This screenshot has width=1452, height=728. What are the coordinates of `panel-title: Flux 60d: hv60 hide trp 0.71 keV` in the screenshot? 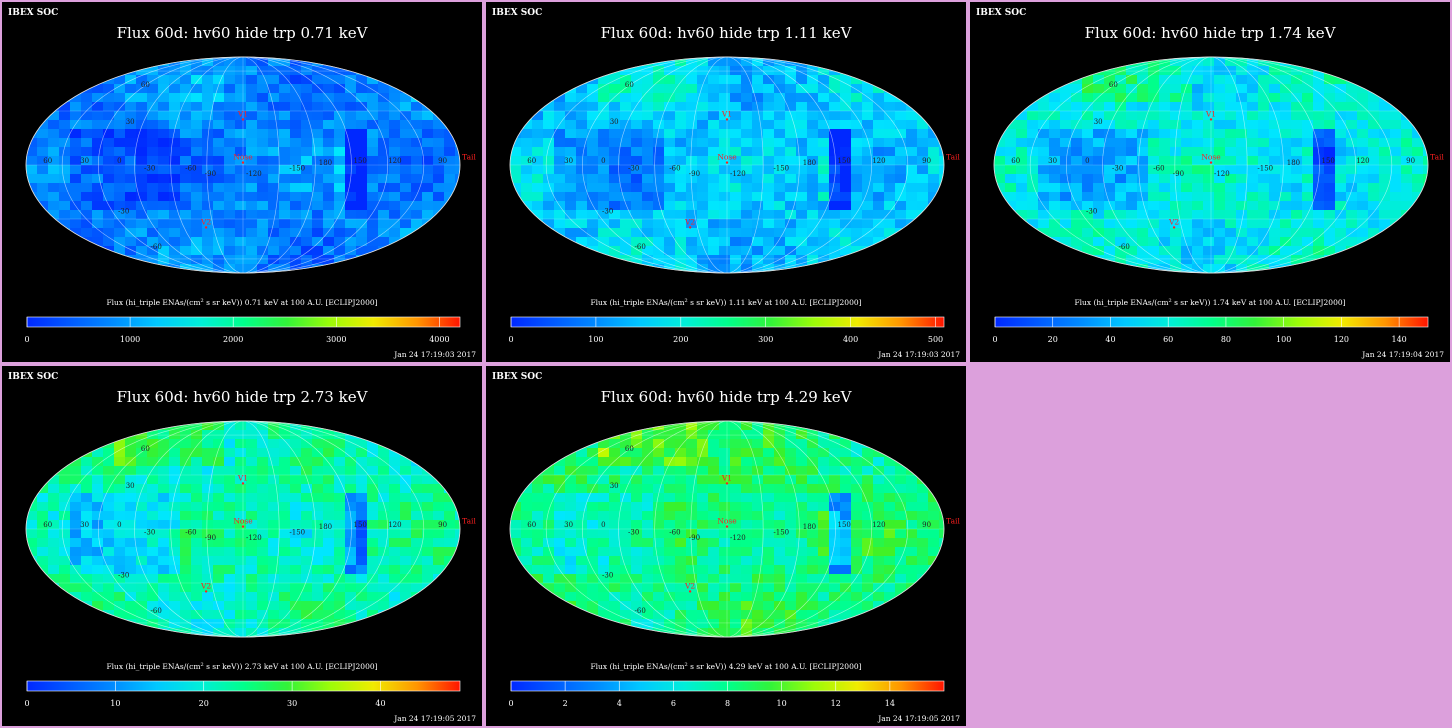 It's located at (243, 33).